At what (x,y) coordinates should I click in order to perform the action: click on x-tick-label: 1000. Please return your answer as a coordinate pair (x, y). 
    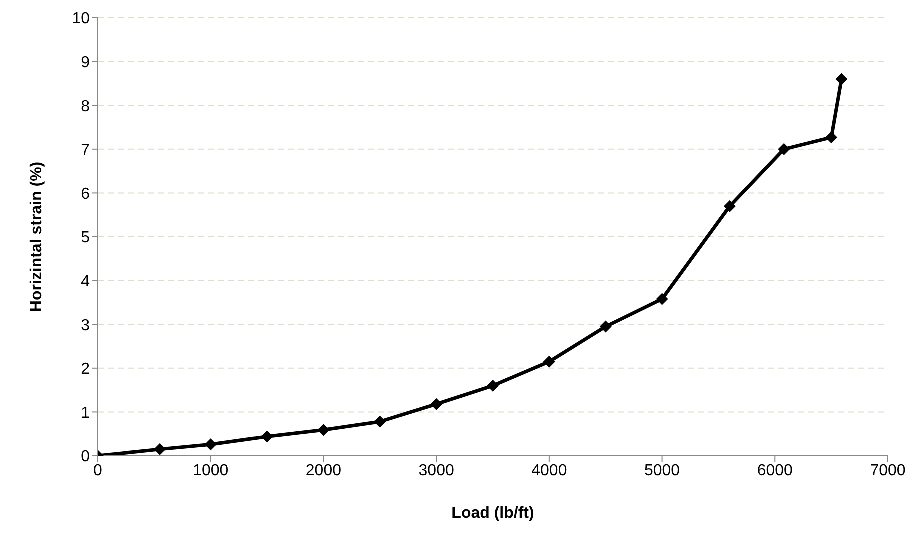
    Looking at the image, I should click on (211, 471).